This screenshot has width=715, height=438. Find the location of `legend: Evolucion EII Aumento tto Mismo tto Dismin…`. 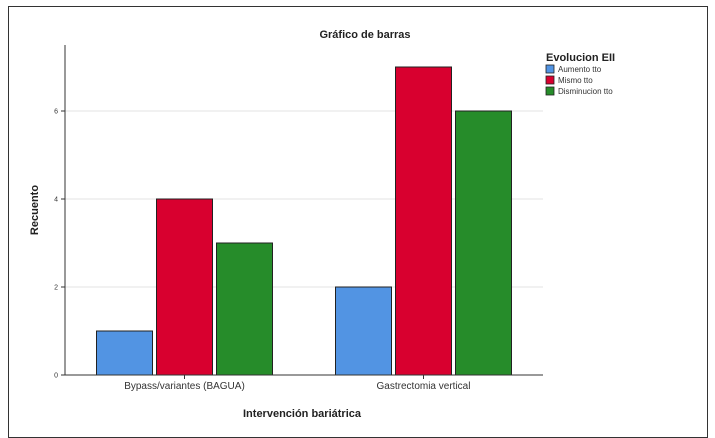

legend: Evolucion EII Aumento tto Mismo tto Dismin… is located at coordinates (580, 74).